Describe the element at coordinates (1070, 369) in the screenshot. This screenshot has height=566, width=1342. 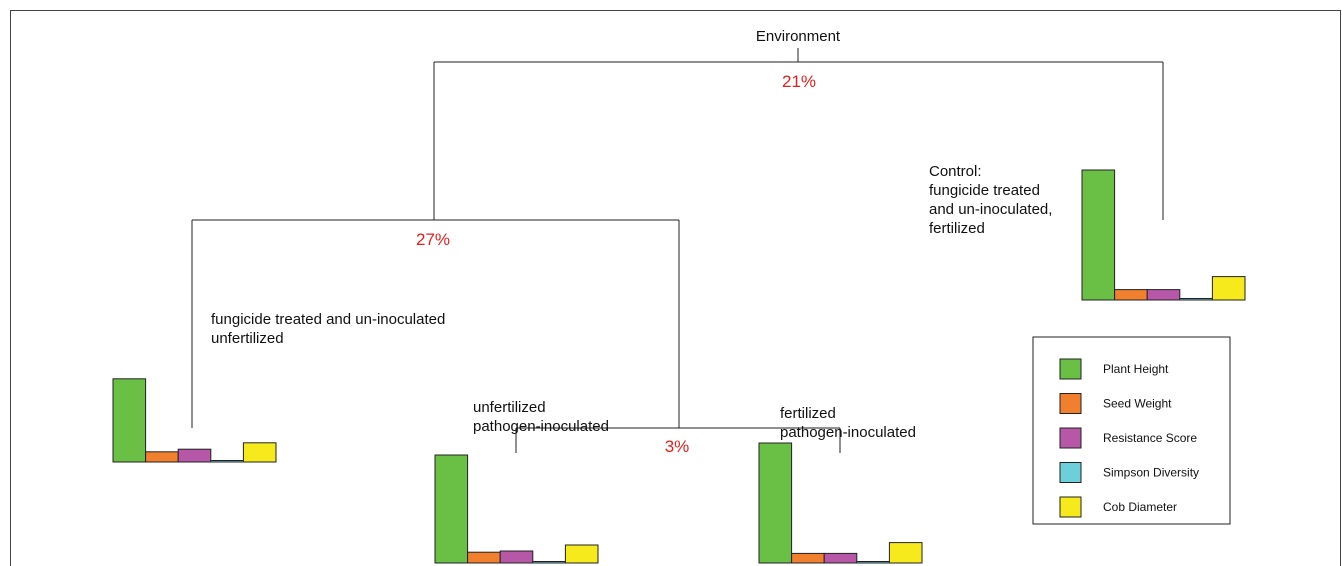
I see `legend-swatch-plant-height` at that location.